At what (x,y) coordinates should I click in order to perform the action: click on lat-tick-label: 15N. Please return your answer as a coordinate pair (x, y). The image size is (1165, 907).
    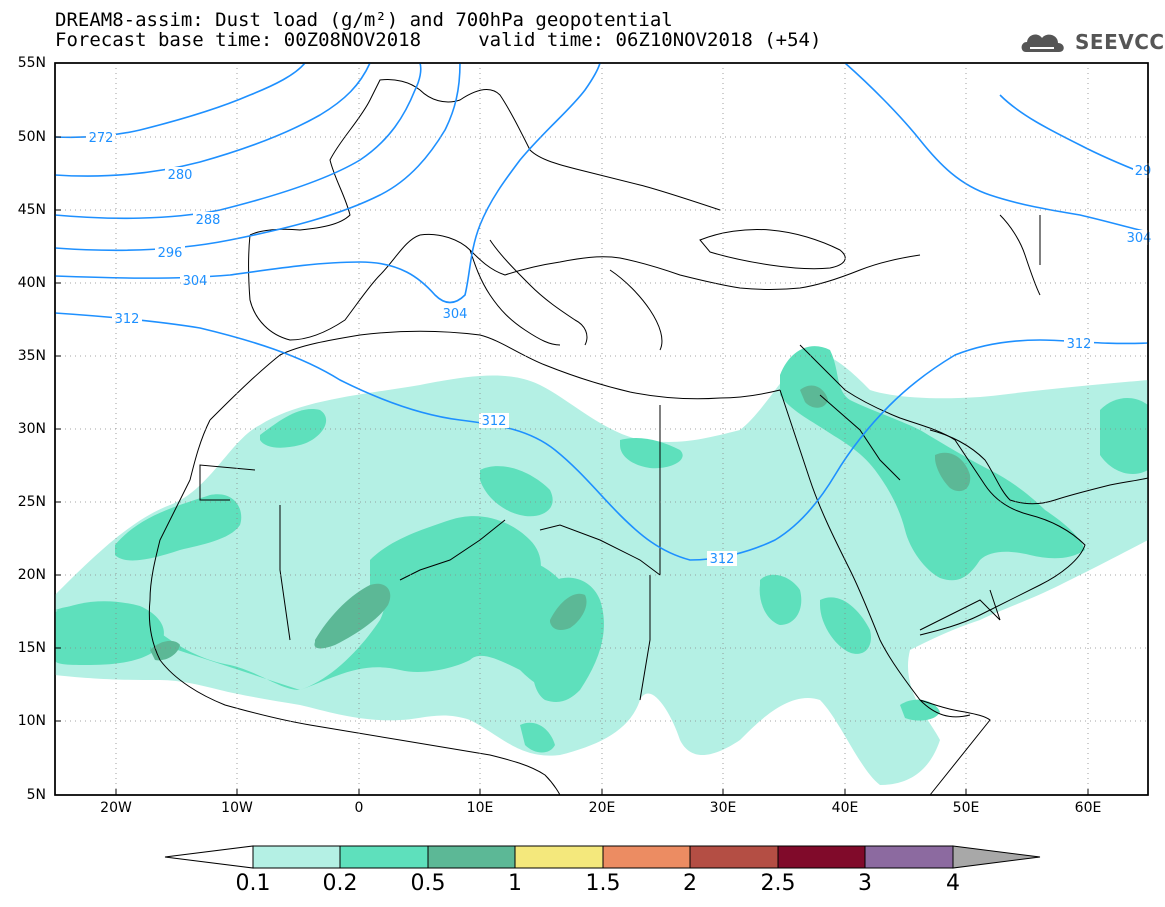
    Looking at the image, I should click on (31, 648).